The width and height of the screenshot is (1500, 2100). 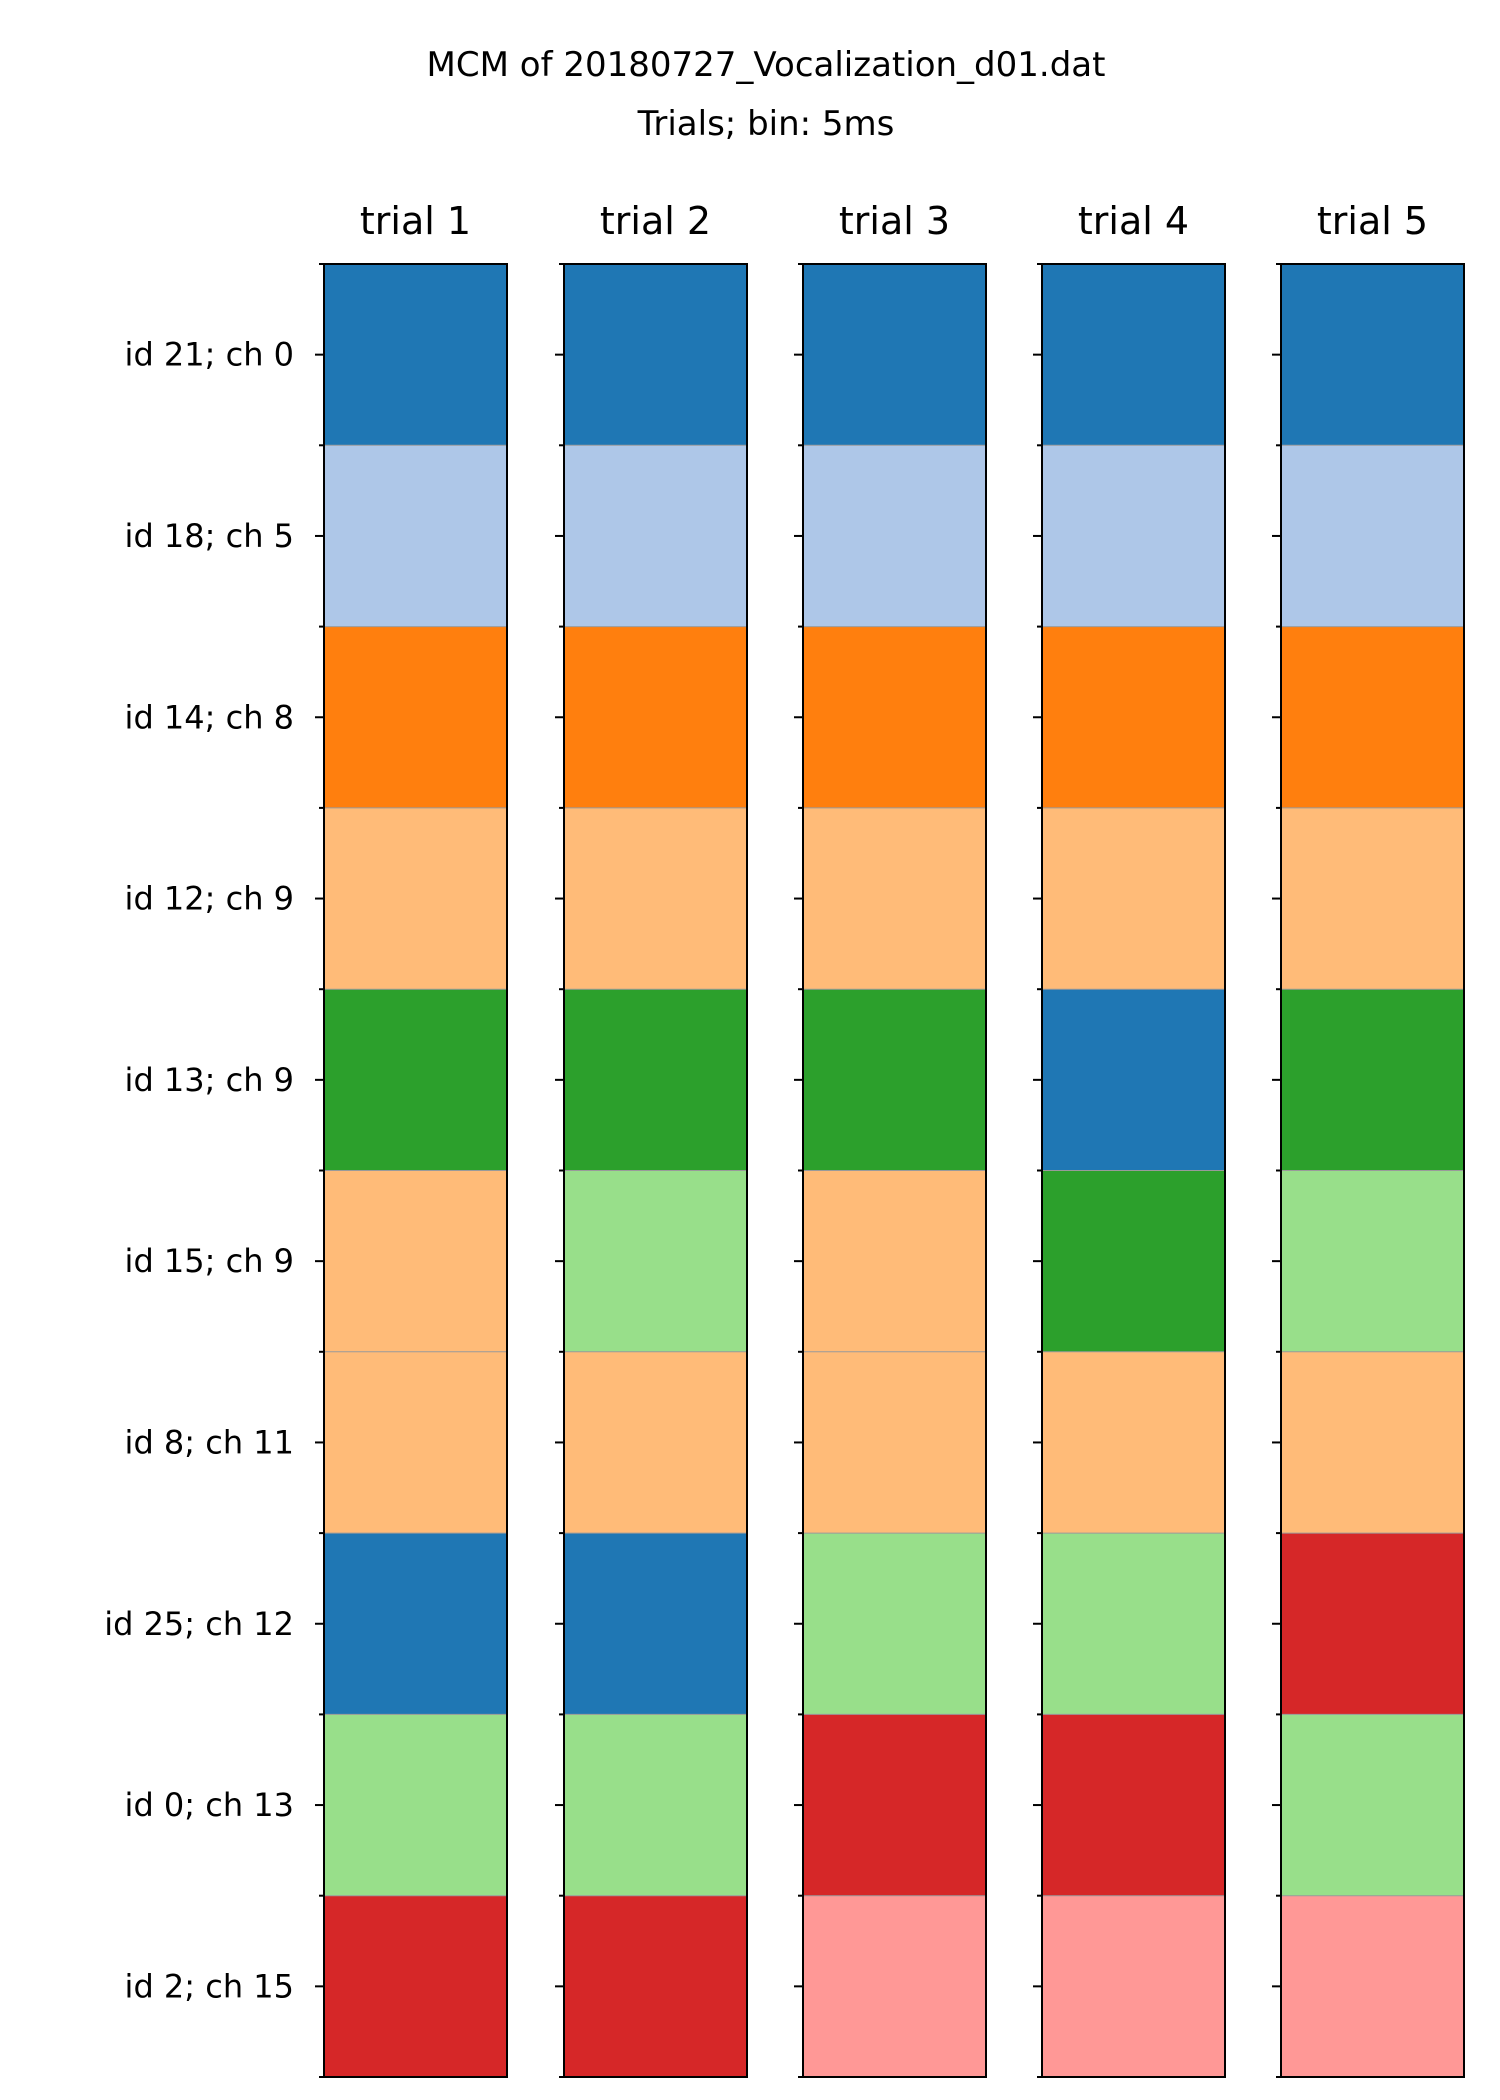 What do you see at coordinates (209, 1080) in the screenshot?
I see `row-label: id 13; ch 9` at bounding box center [209, 1080].